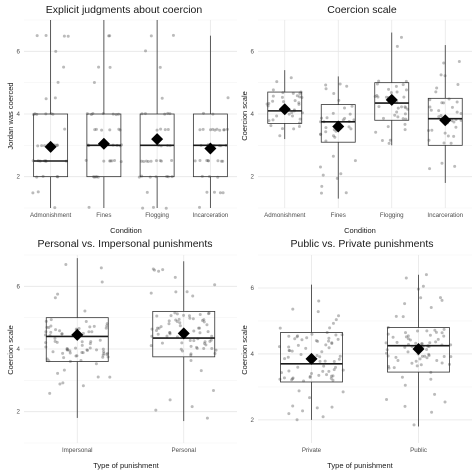  I want to click on panel-title: Personal vs. Impersonal punishments, so click(124, 244).